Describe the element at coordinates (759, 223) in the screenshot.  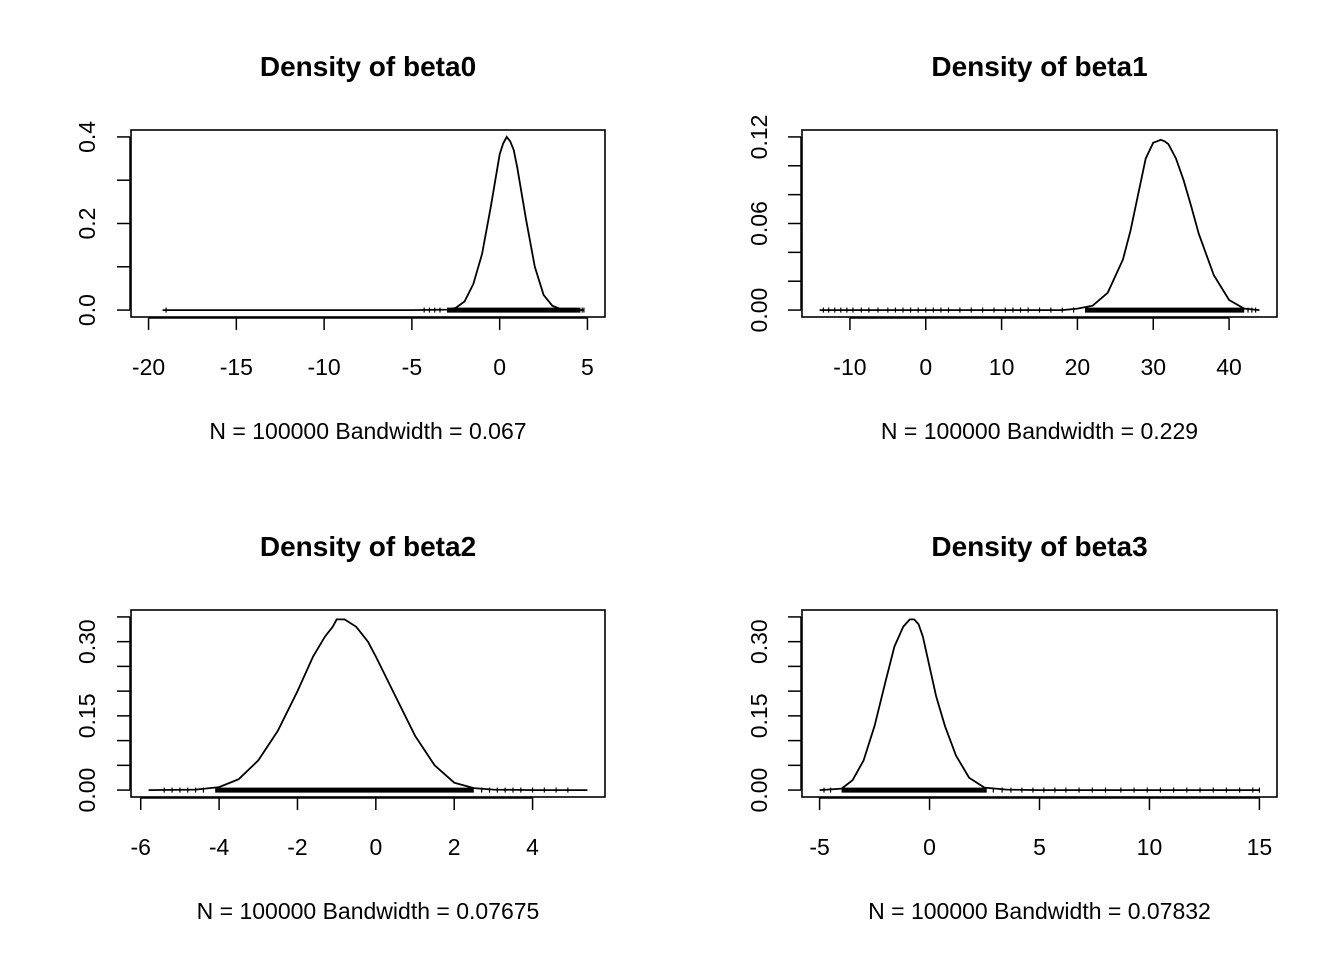
I see `y-tick-label: 0.06` at that location.